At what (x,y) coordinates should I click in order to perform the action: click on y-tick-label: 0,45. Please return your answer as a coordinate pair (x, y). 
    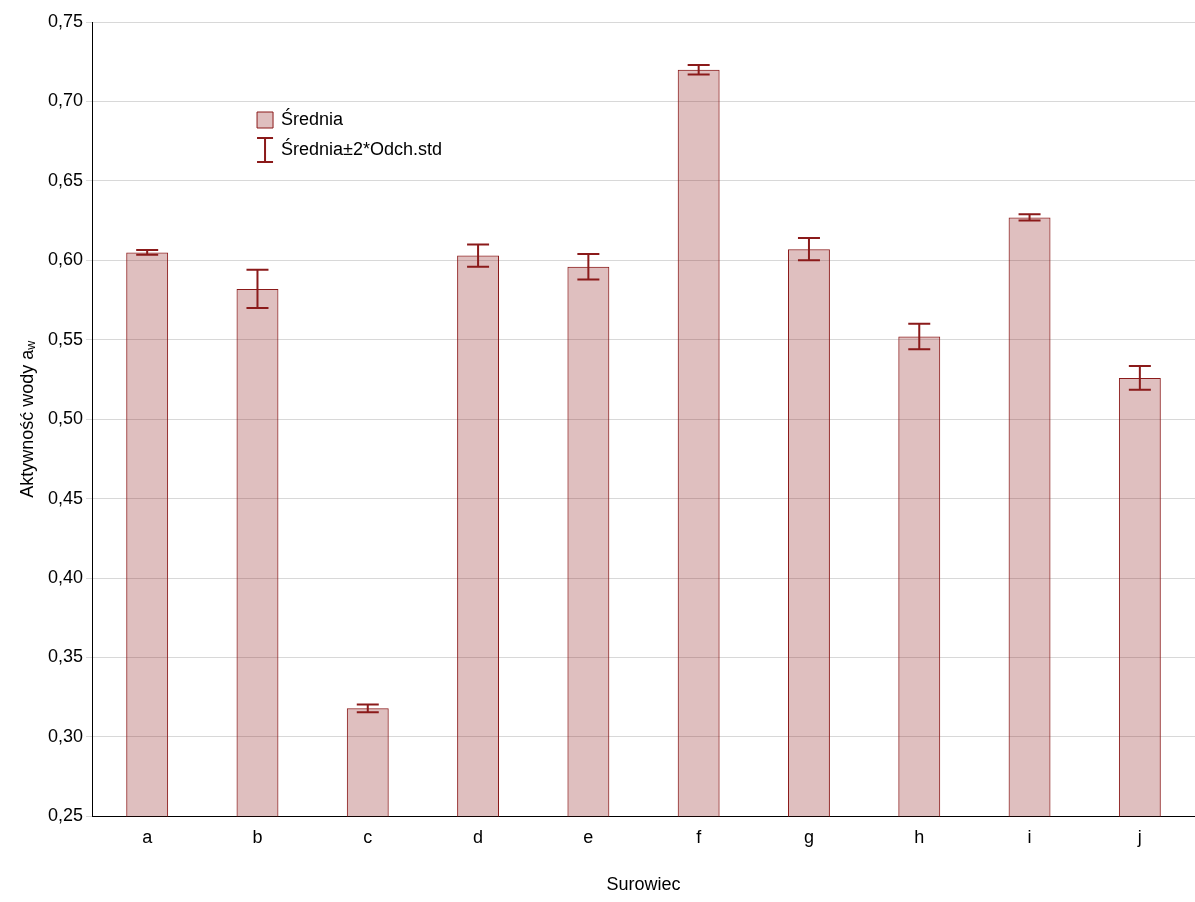
    Looking at the image, I should click on (65, 497).